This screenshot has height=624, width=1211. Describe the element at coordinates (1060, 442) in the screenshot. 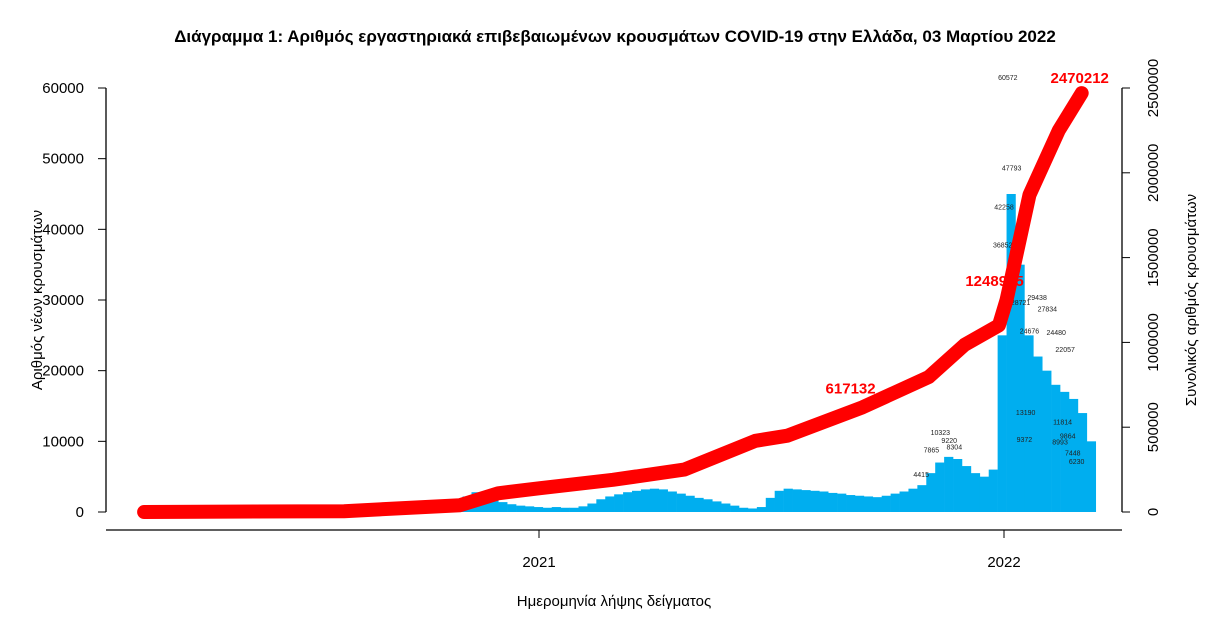

I see `bar-value-label: 8993` at that location.